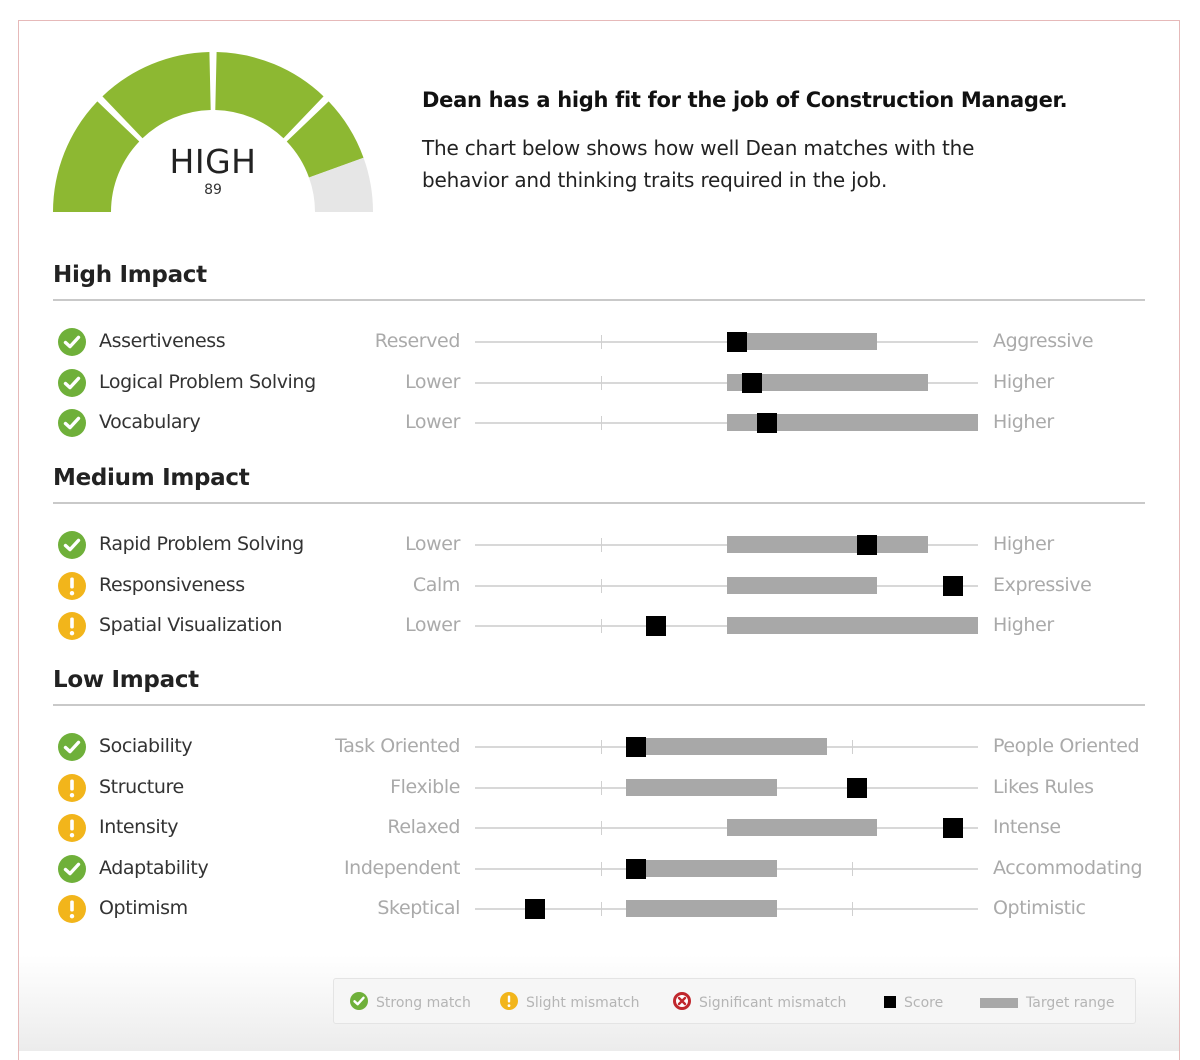  What do you see at coordinates (773, 1003) in the screenshot?
I see `legend-label: Significant mismatch` at bounding box center [773, 1003].